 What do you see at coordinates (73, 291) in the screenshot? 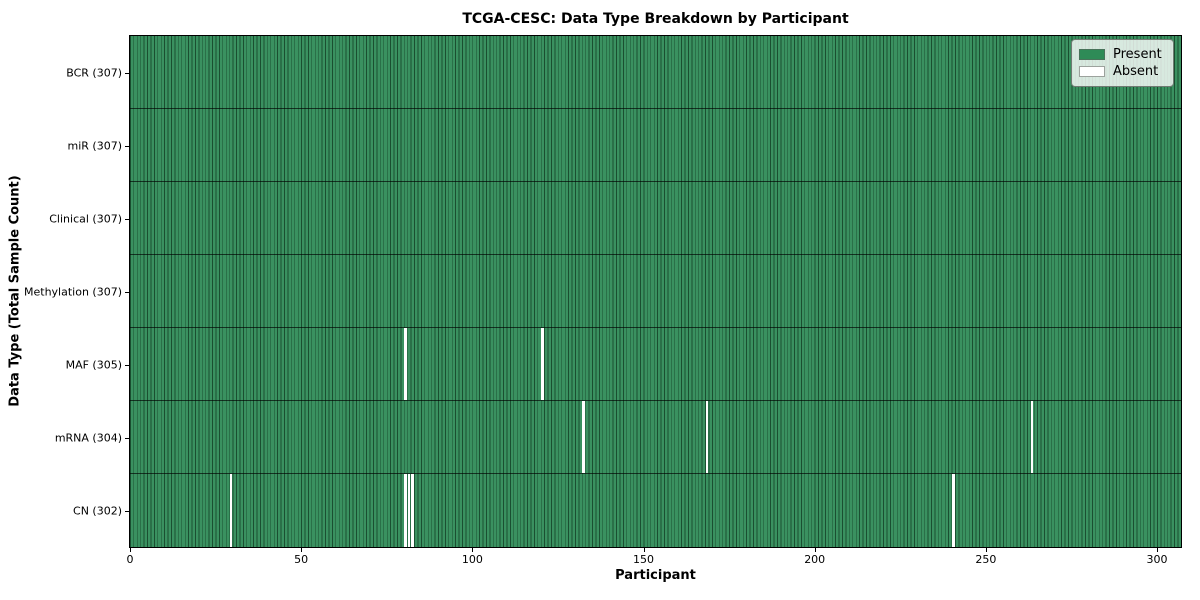
I see `y-tick-label-methylation: Methylation (307)` at bounding box center [73, 291].